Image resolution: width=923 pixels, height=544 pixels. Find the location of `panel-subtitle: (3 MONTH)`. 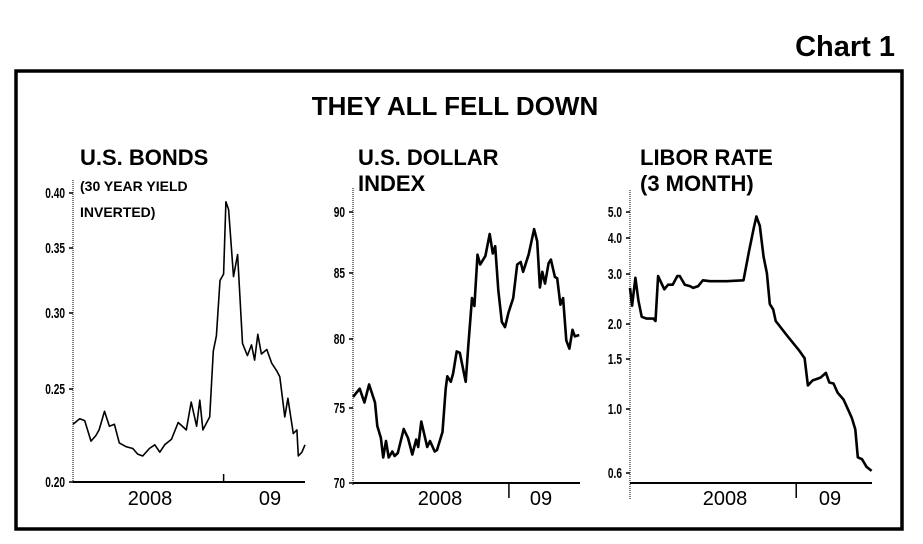

panel-subtitle: (3 MONTH) is located at coordinates (697, 183).